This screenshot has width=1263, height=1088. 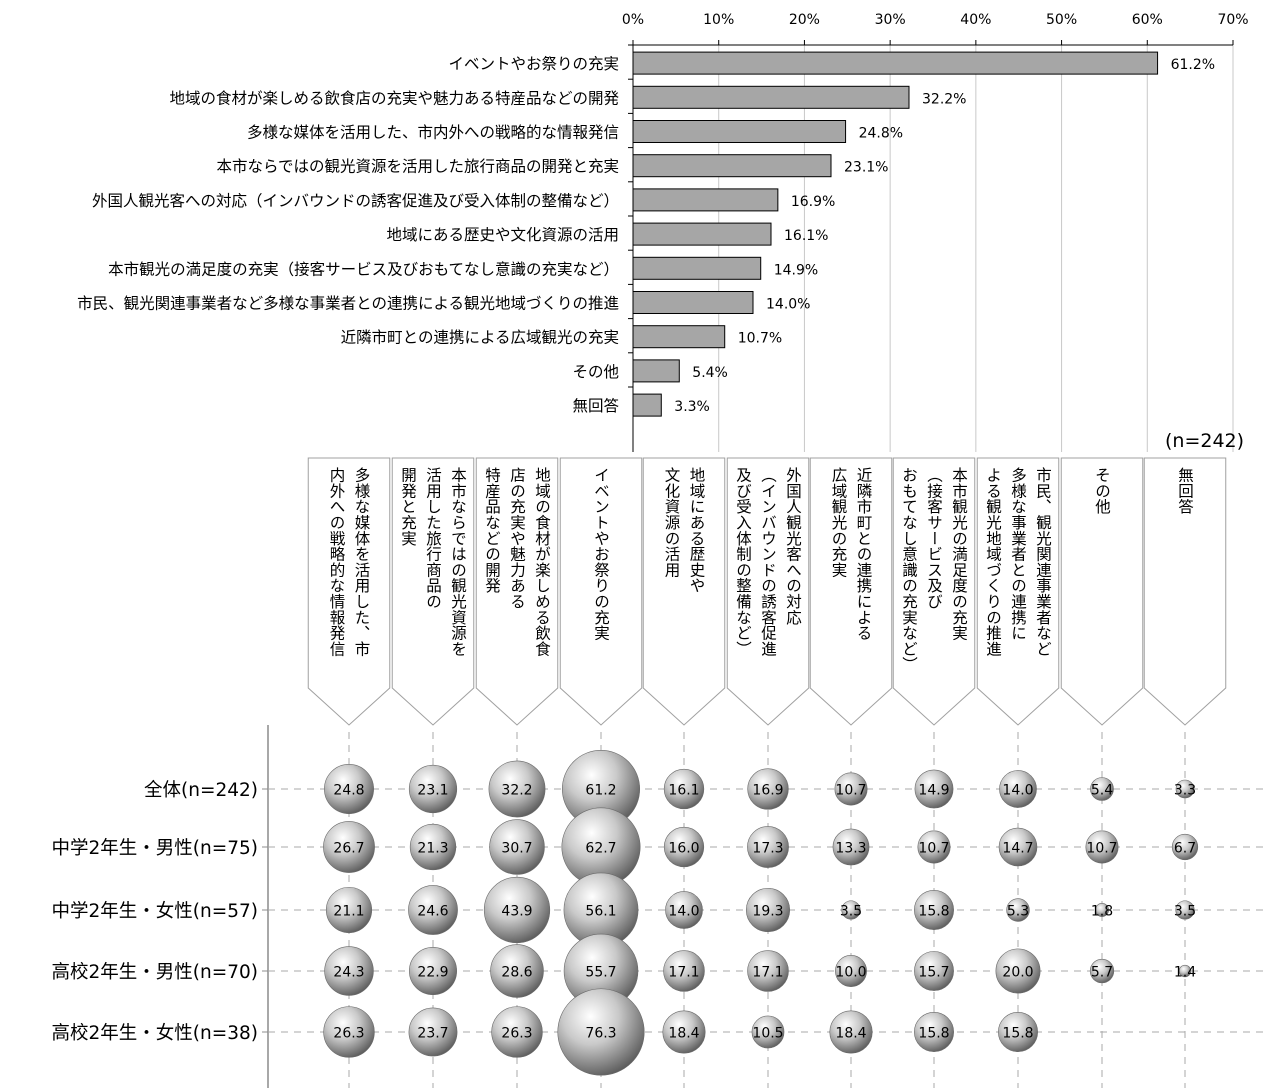 I want to click on bubble-value-label: 16.9, so click(x=767, y=791).